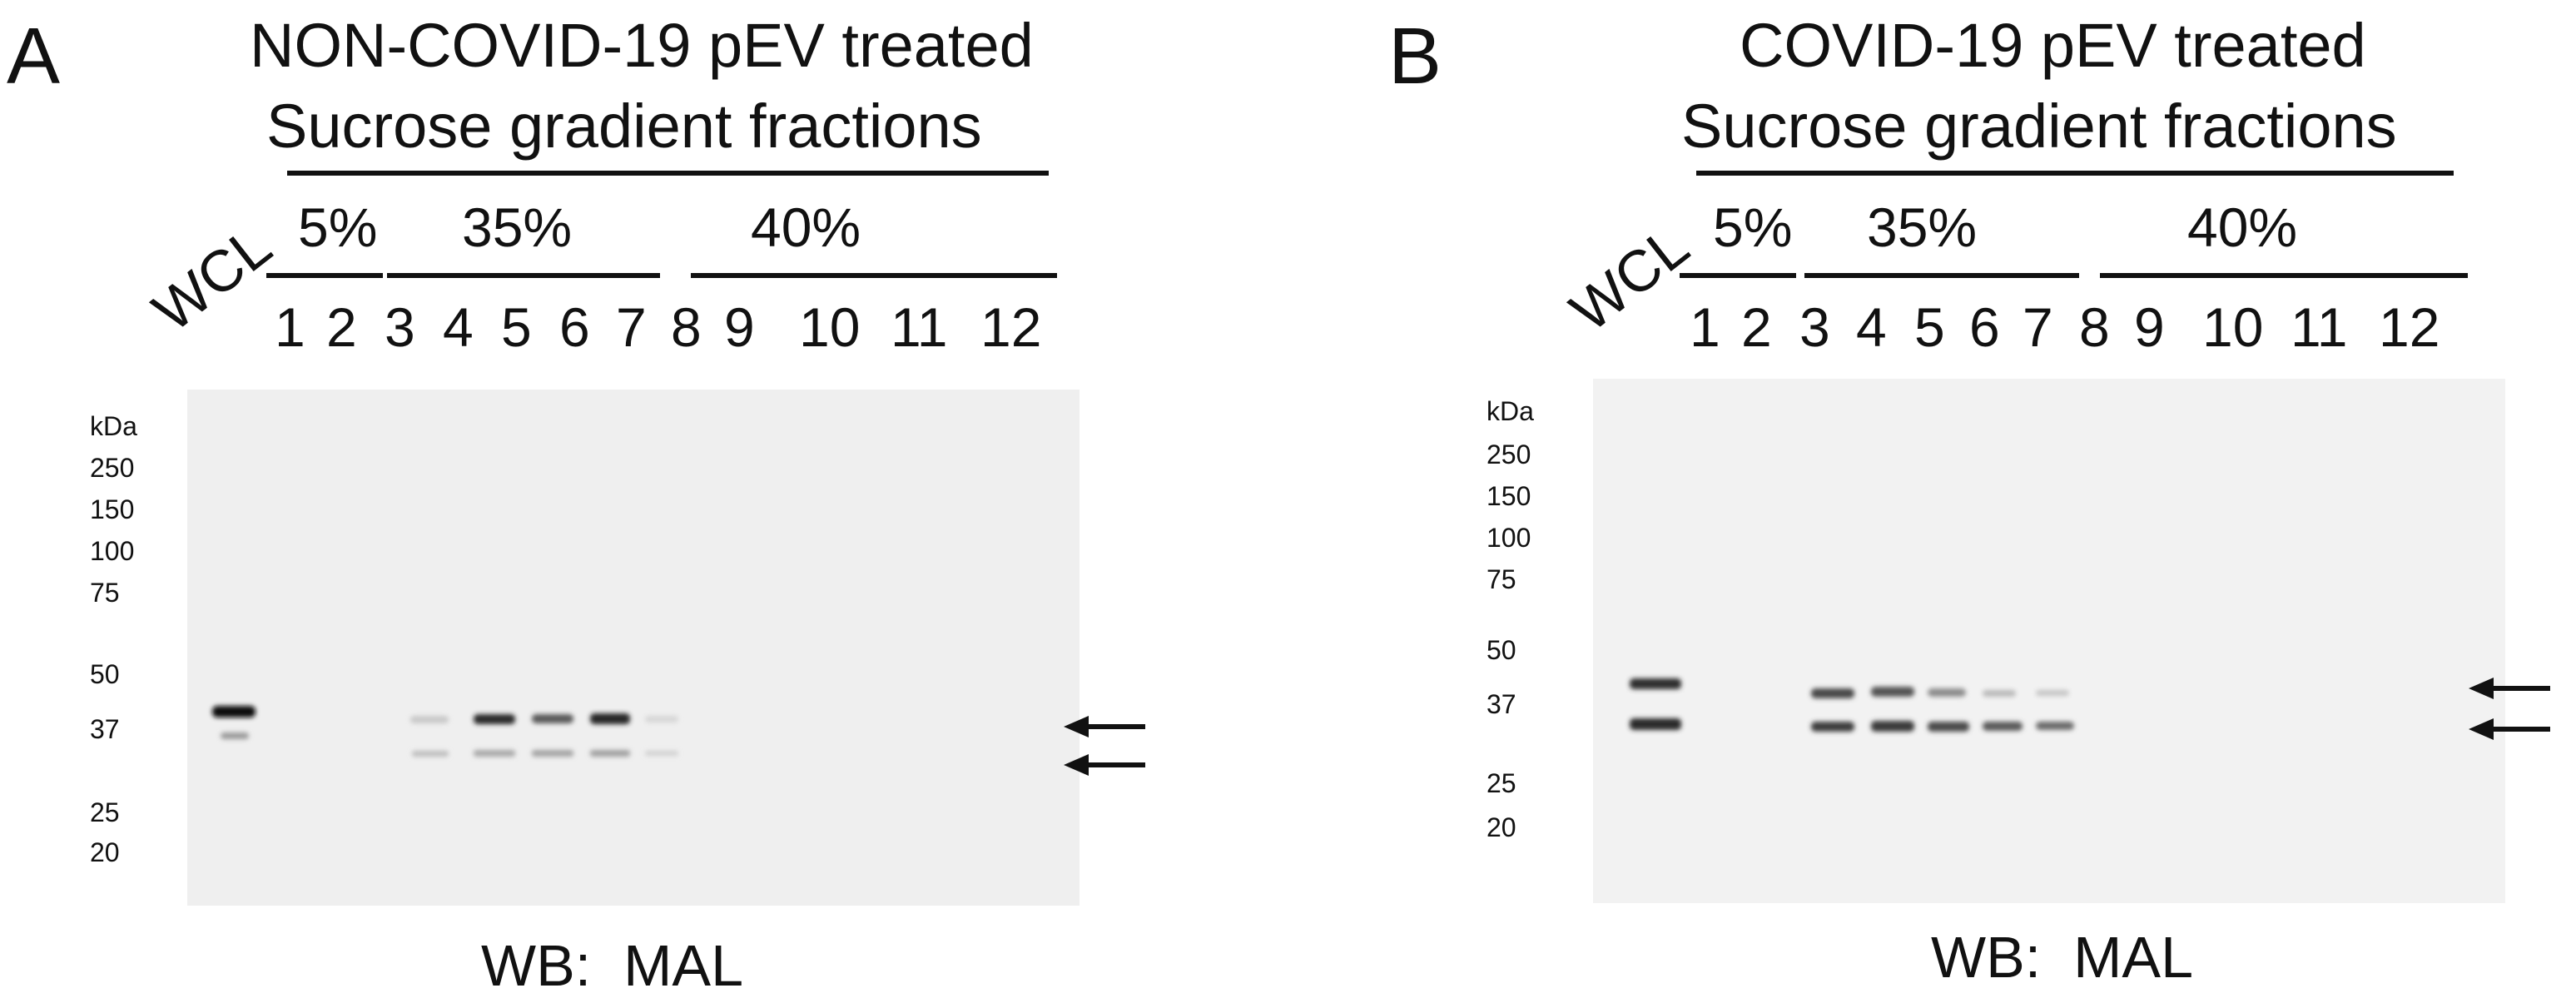  What do you see at coordinates (34, 56) in the screenshot?
I see `panel-letter: A` at bounding box center [34, 56].